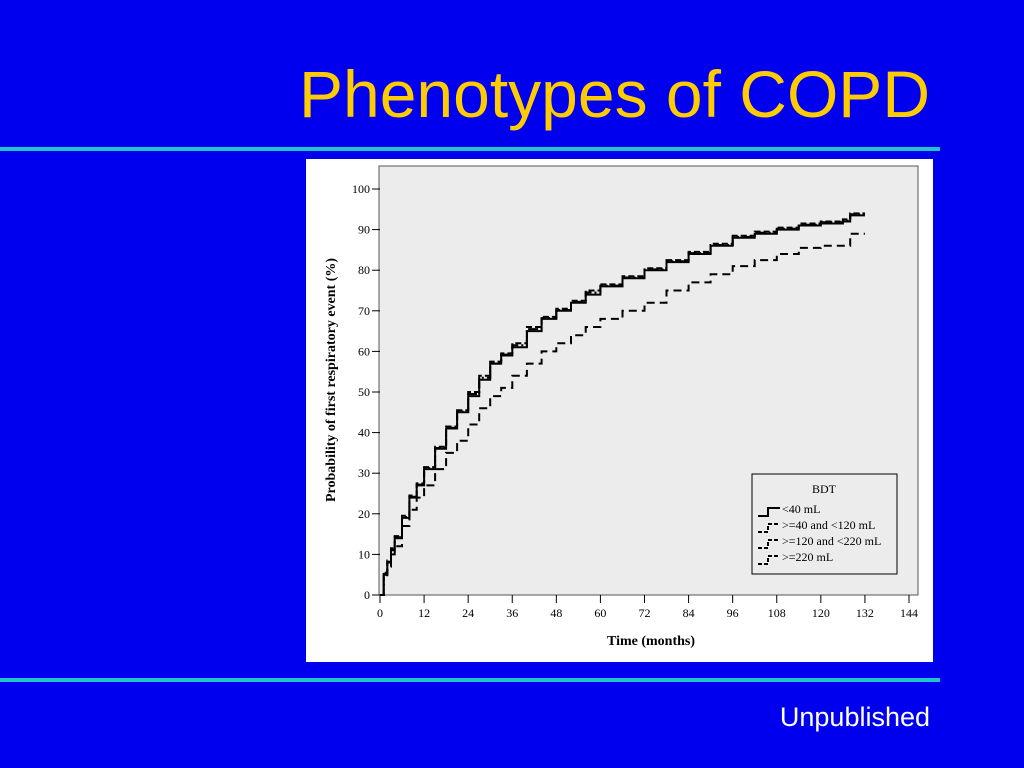  I want to click on bottom-divider, so click(470, 680).